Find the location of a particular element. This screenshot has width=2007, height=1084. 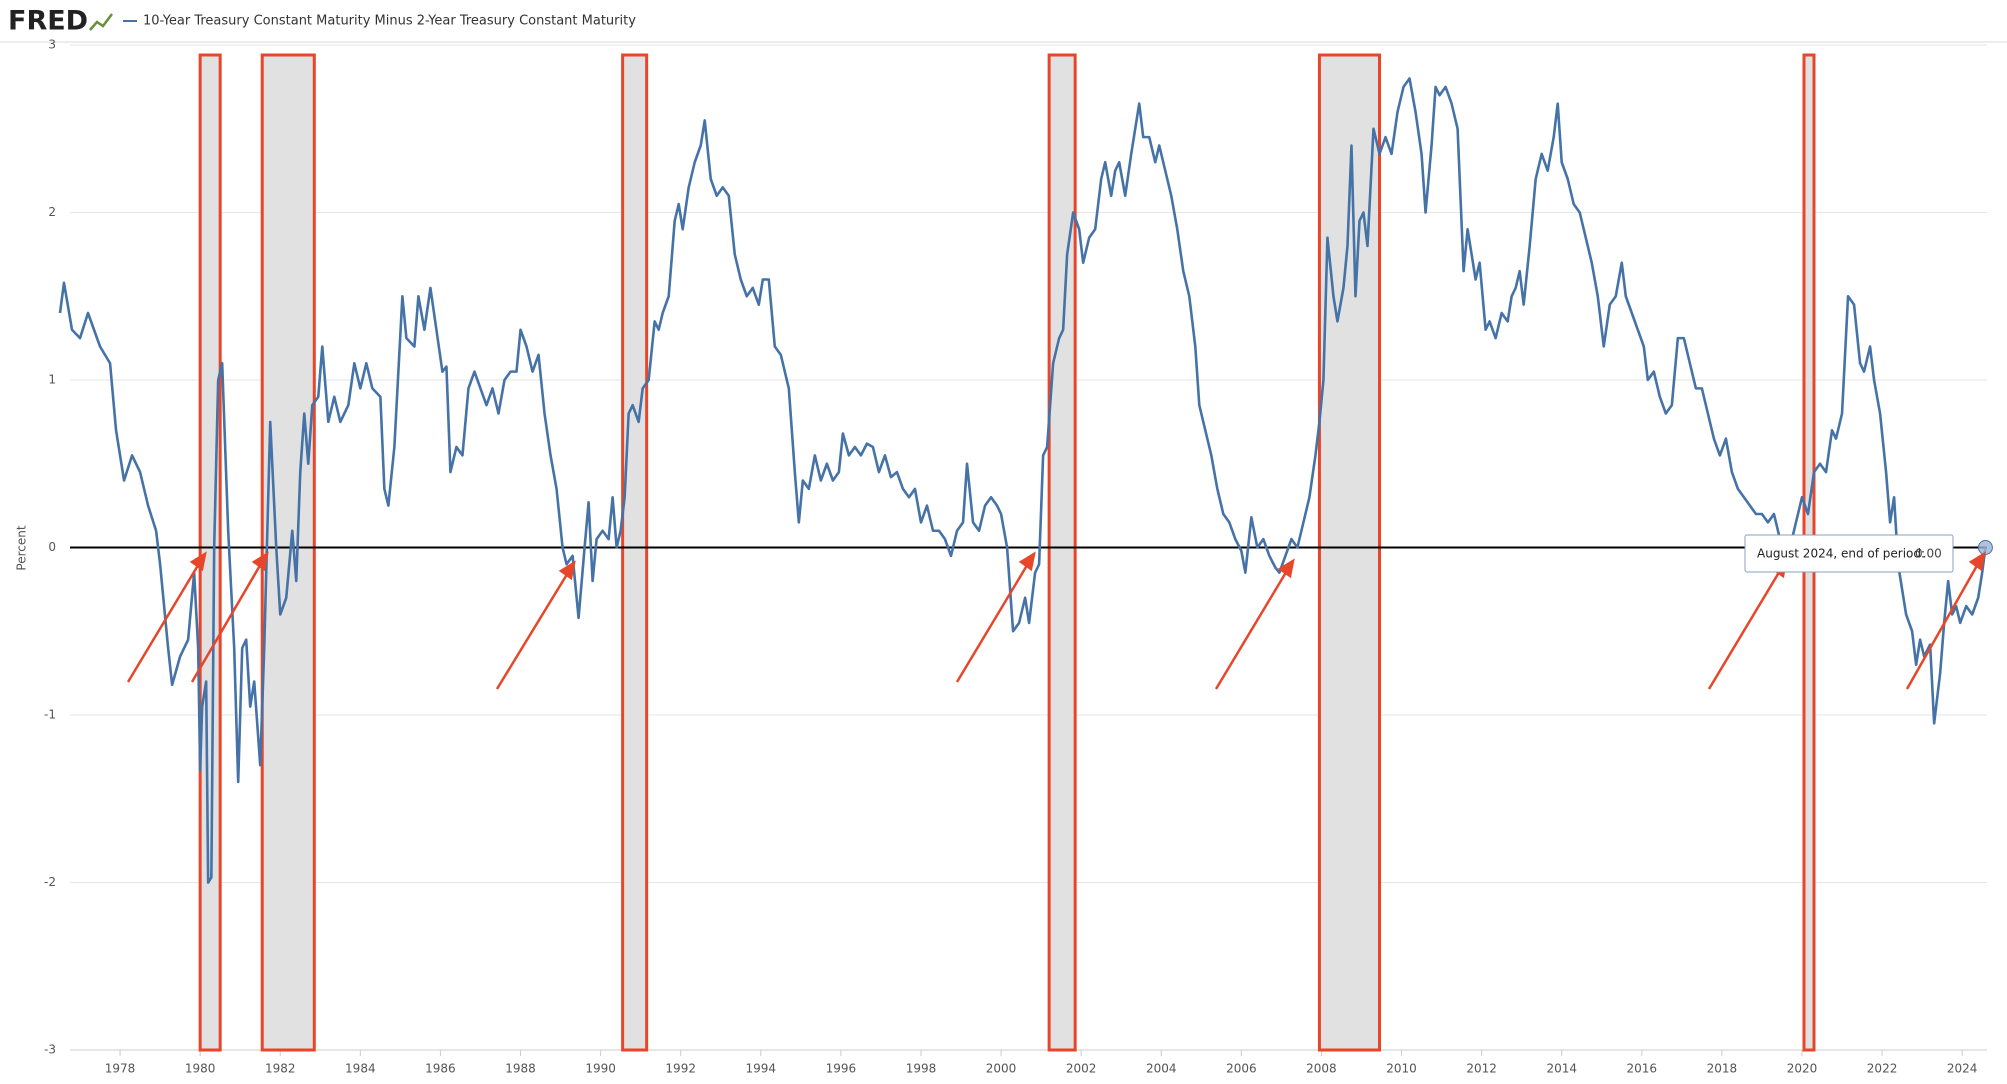

y-tick-label: 1 is located at coordinates (52, 380).